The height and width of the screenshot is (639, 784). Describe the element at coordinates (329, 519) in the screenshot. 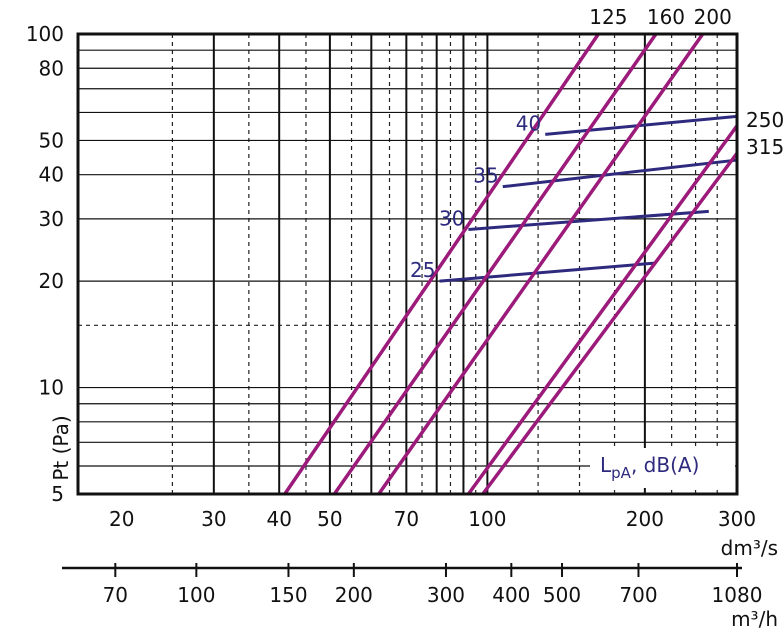

I see `x-tick-label: 50` at that location.